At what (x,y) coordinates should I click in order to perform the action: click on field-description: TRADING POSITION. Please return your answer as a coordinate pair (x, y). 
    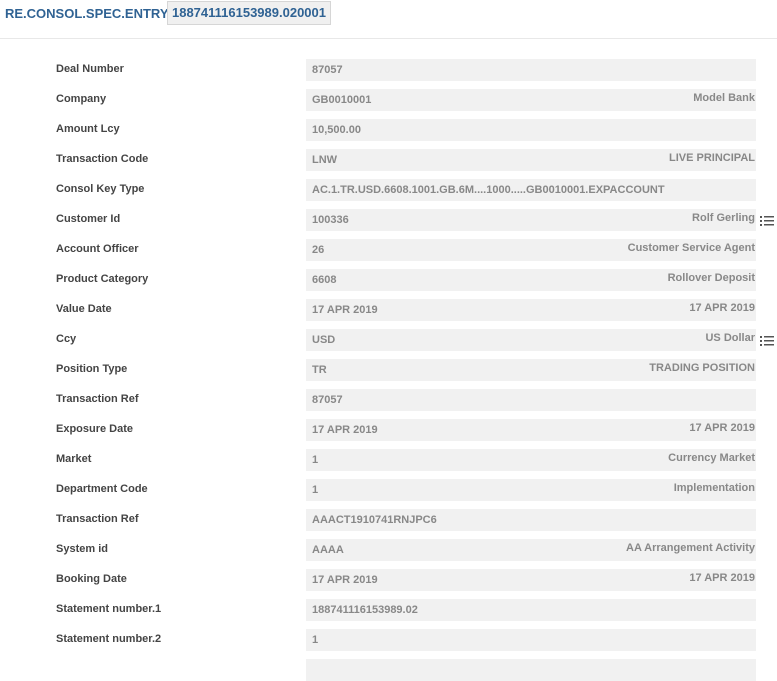
    Looking at the image, I should click on (702, 368).